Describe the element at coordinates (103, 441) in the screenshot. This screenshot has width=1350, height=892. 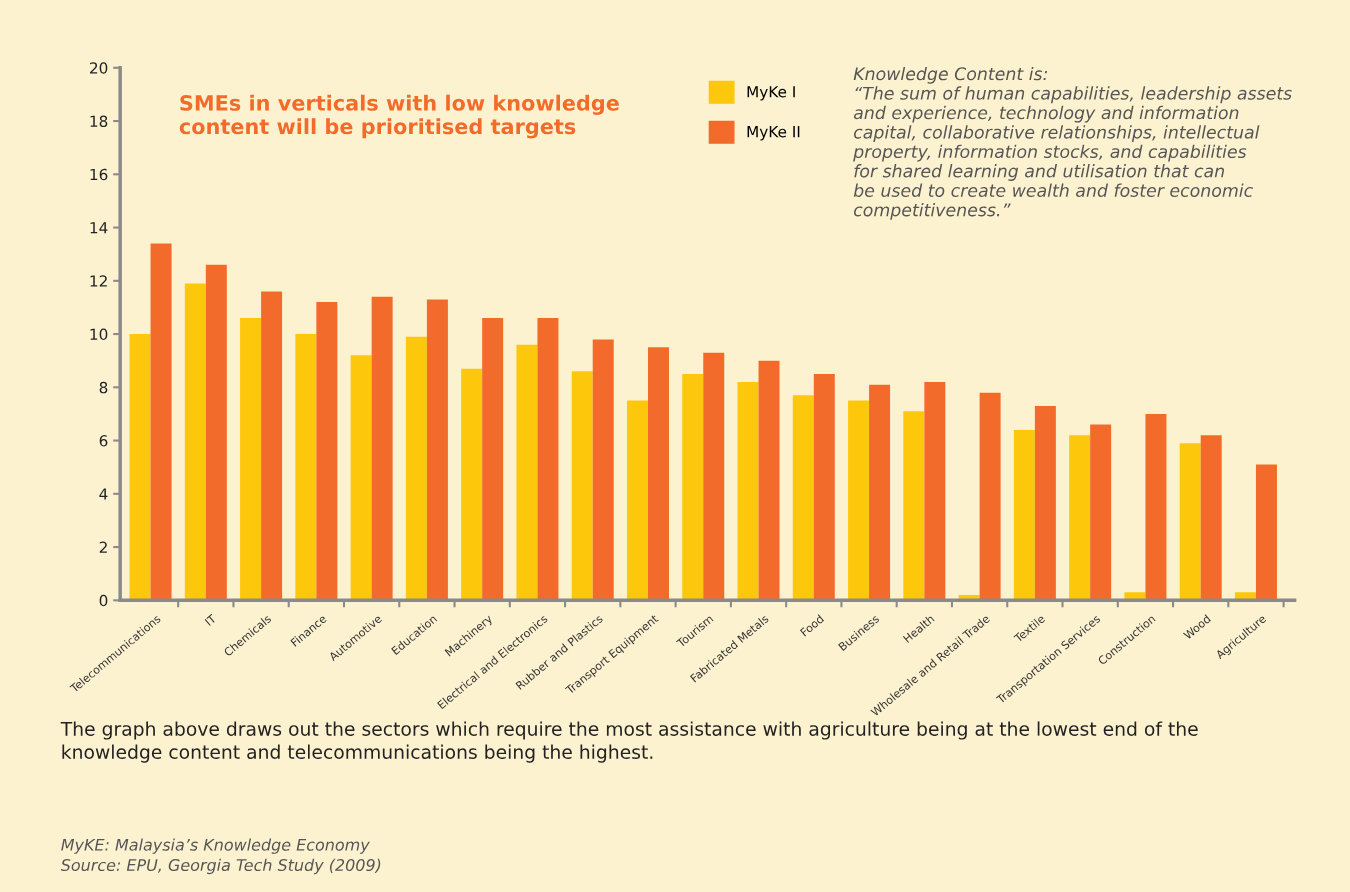
I see `y-tick-label: 6` at that location.